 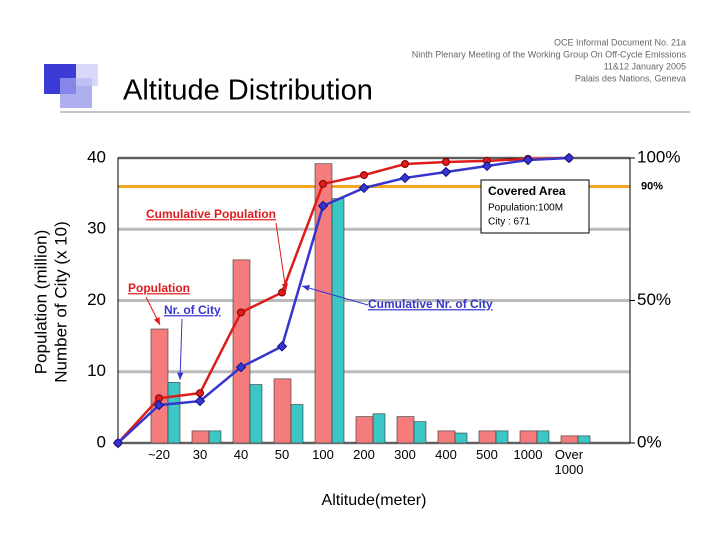 I want to click on header-line: 11&12 January 2005, so click(x=645, y=66).